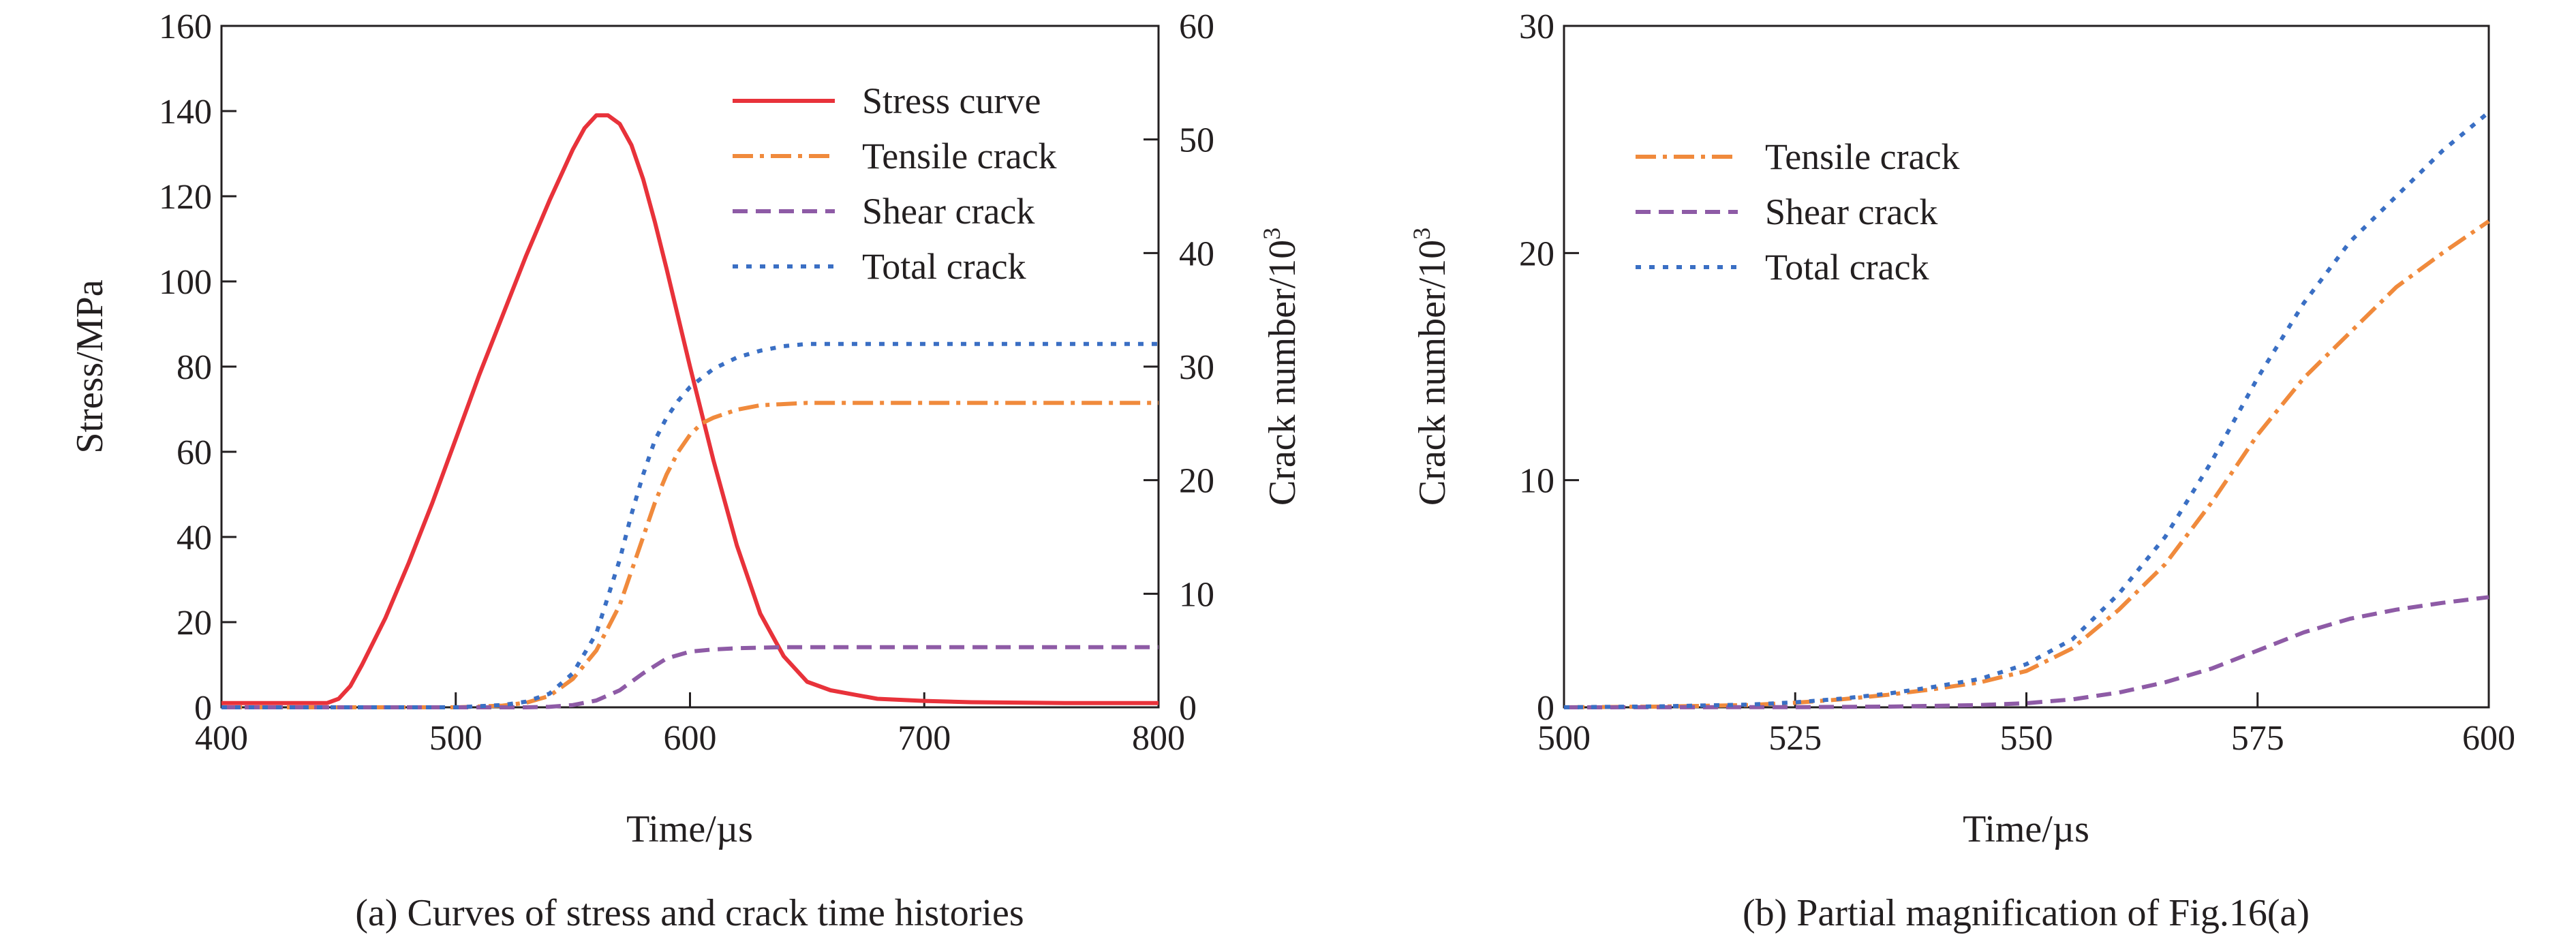 This screenshot has width=2576, height=939. What do you see at coordinates (221, 738) in the screenshot?
I see `panel-a-x-tick-label: 400` at bounding box center [221, 738].